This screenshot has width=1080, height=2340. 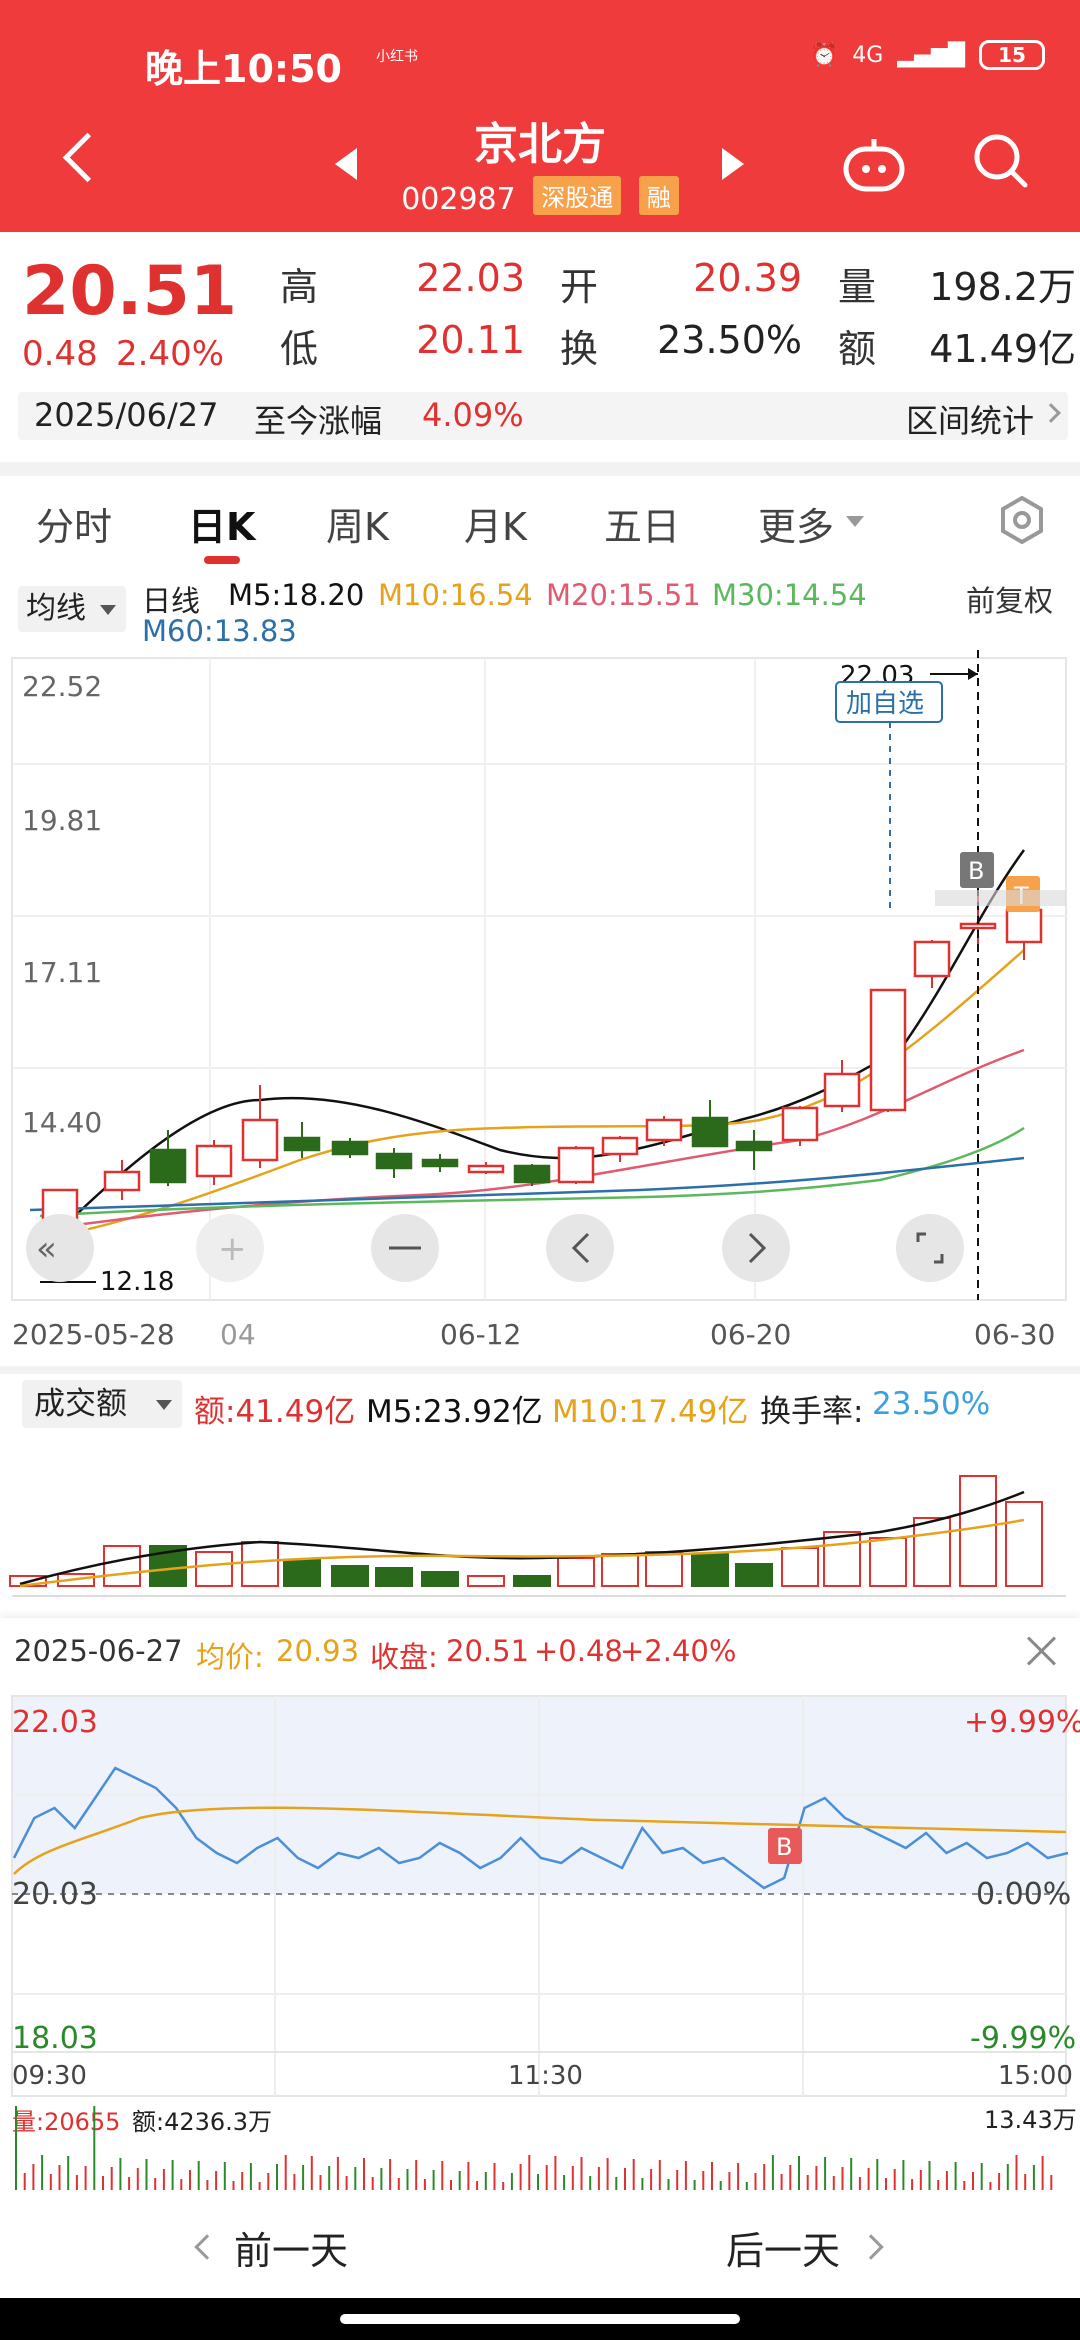 What do you see at coordinates (1023, 1894) in the screenshot?
I see `intraday-pct-base: 0.00%` at bounding box center [1023, 1894].